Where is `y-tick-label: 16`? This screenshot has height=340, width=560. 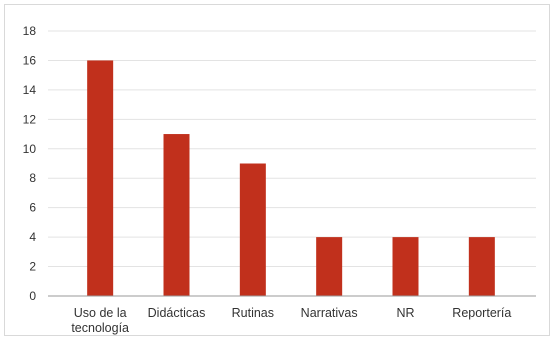
y-tick-label: 16 is located at coordinates (30, 60).